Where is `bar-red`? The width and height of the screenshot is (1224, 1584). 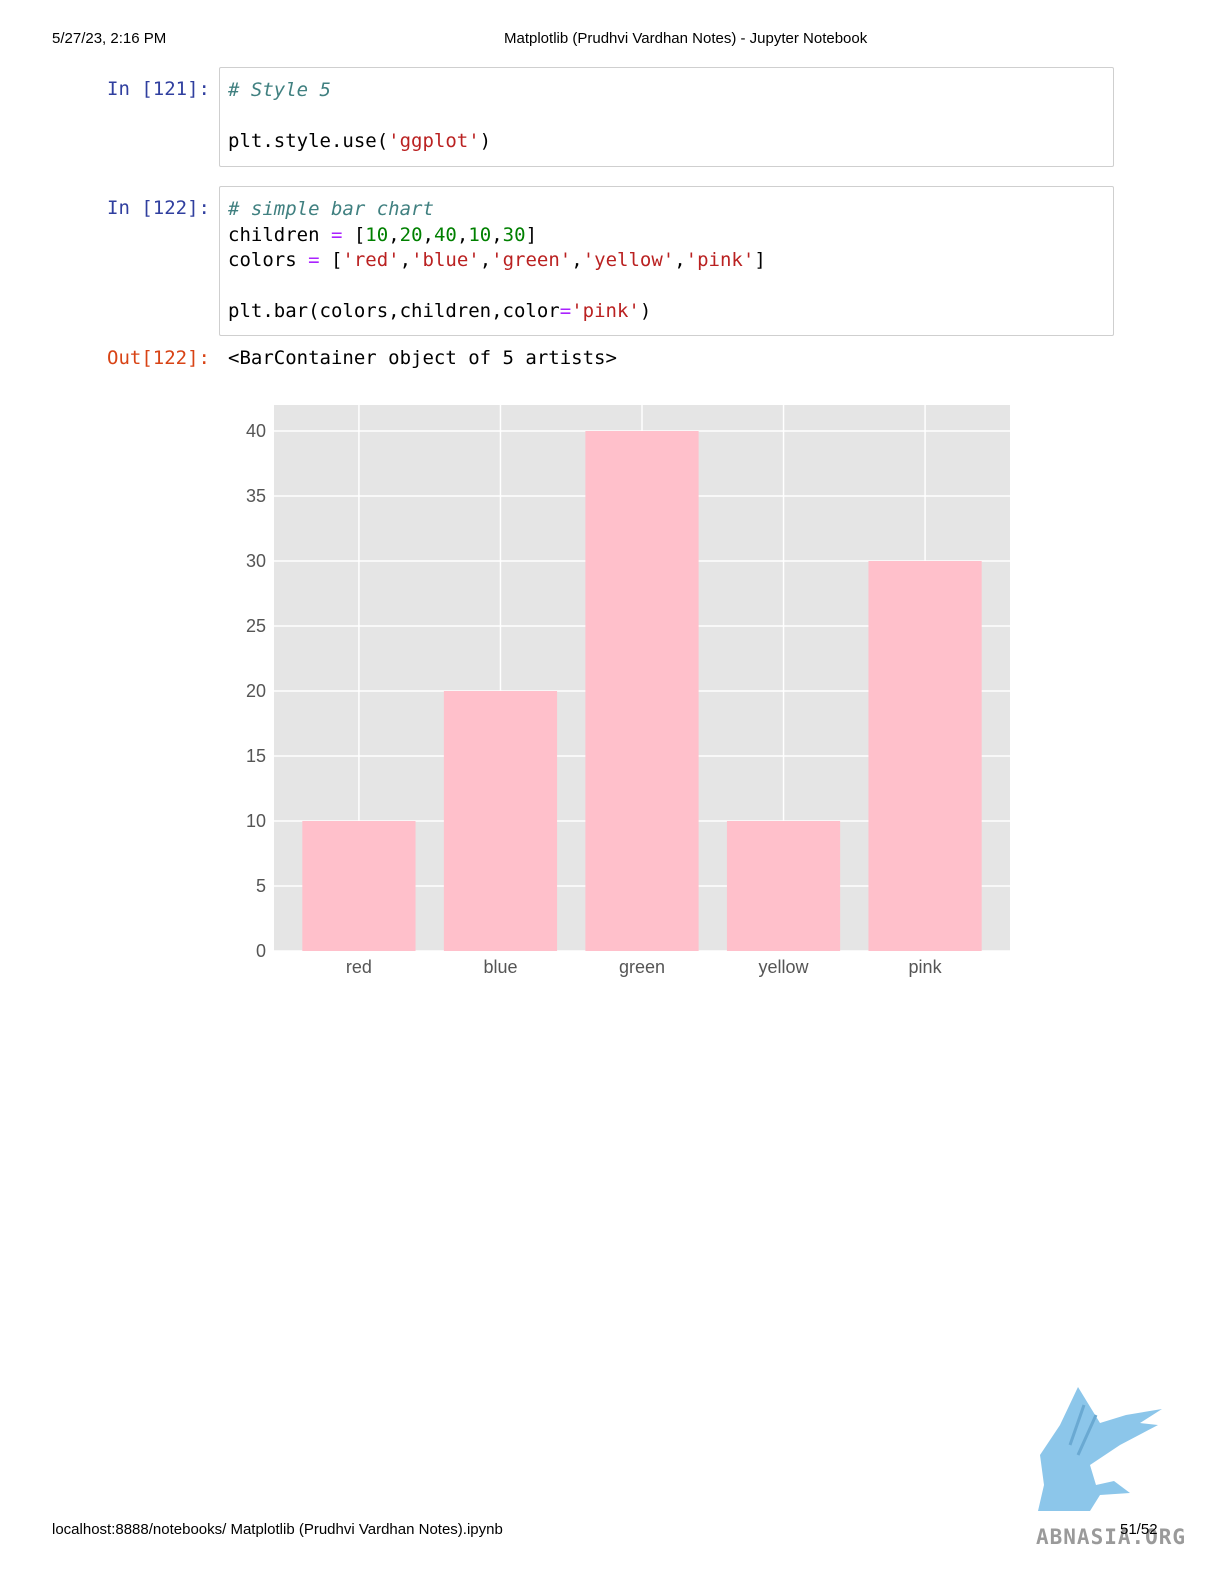 bar-red is located at coordinates (359, 886).